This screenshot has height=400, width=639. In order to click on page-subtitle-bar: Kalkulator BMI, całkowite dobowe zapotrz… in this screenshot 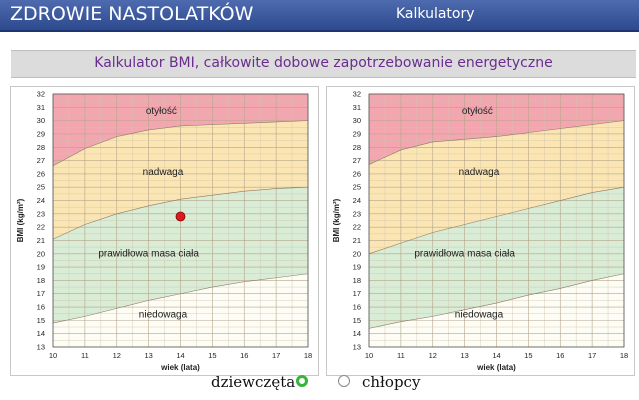, I will do `click(323, 64)`.